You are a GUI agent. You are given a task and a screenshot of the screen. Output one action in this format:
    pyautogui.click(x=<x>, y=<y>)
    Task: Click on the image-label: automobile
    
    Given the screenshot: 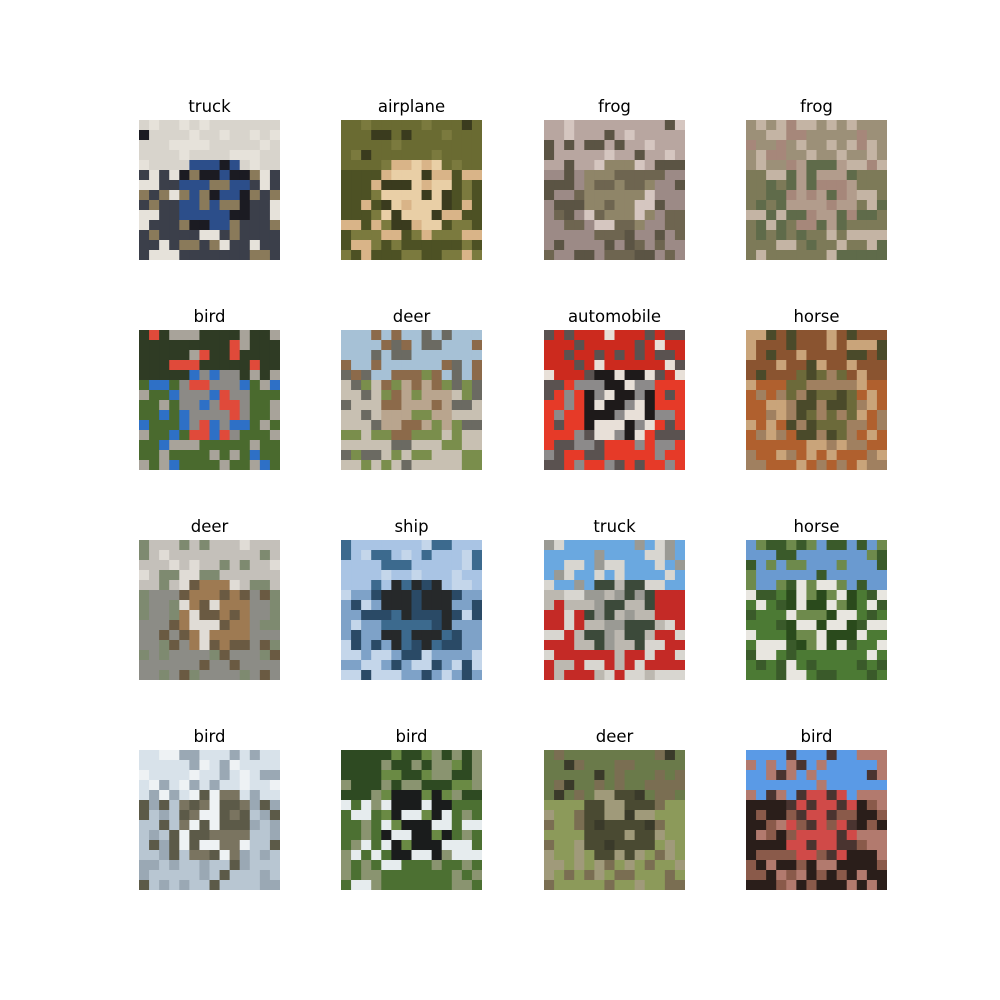 What is the action you would take?
    pyautogui.click(x=614, y=316)
    